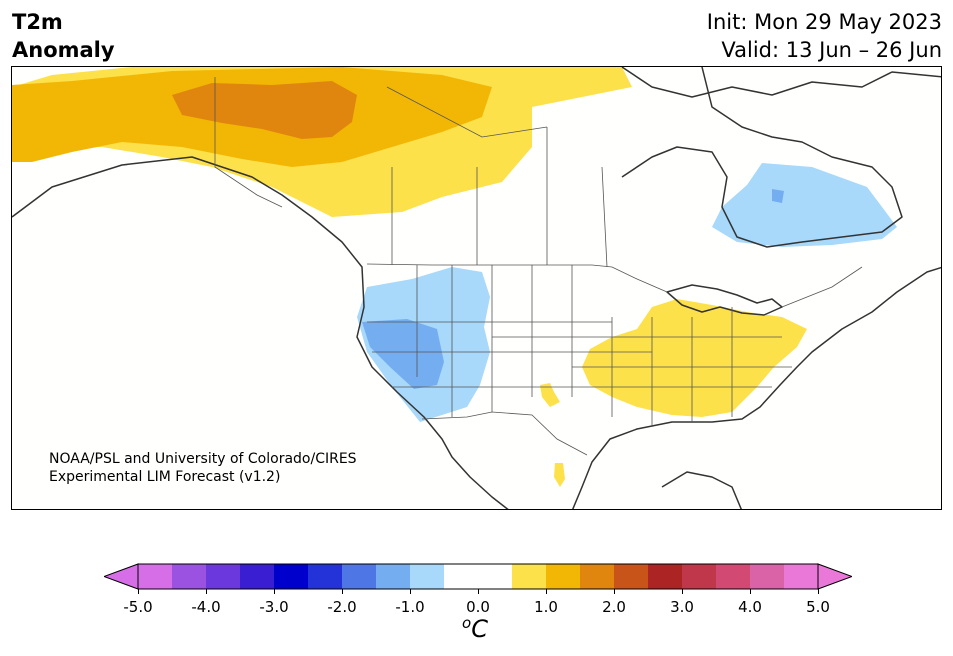 The image size is (953, 656). Describe the element at coordinates (248, 142) in the screenshot. I see `alaska-canada-border` at that location.